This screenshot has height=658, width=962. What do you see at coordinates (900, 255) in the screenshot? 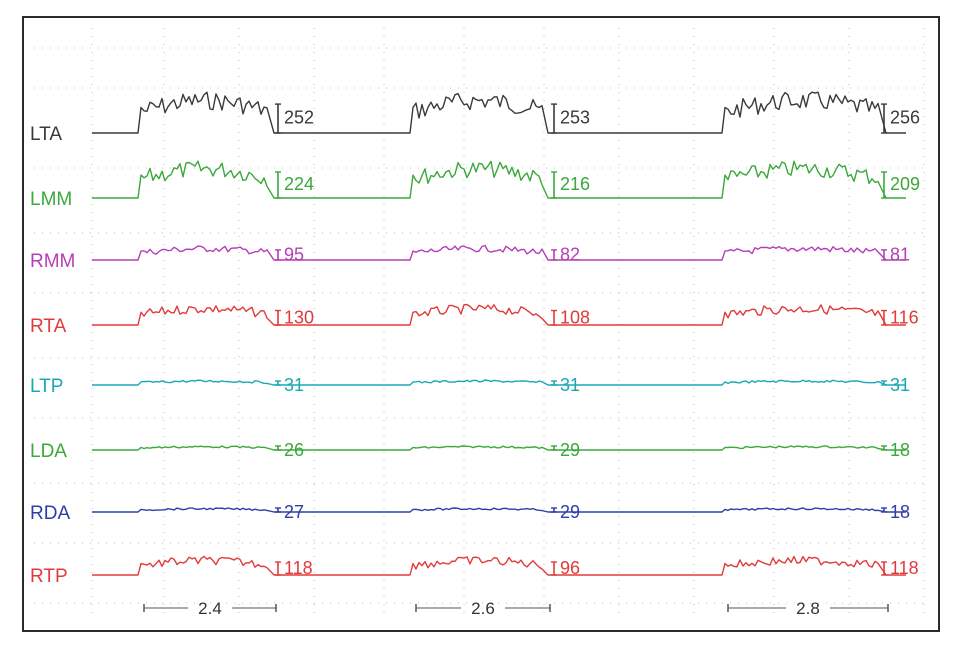
I see `amplitude-value: 81` at bounding box center [900, 255].